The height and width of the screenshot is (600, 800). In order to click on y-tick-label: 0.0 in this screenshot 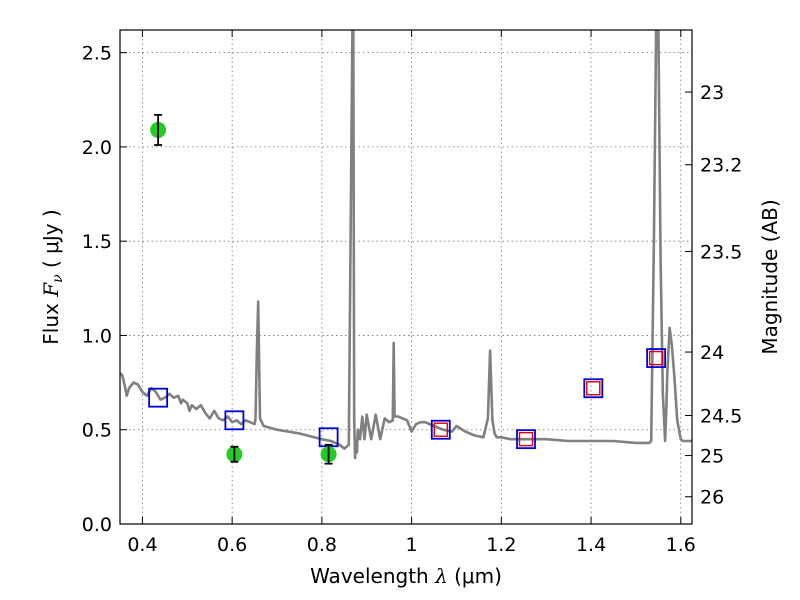, I will do `click(97, 525)`.